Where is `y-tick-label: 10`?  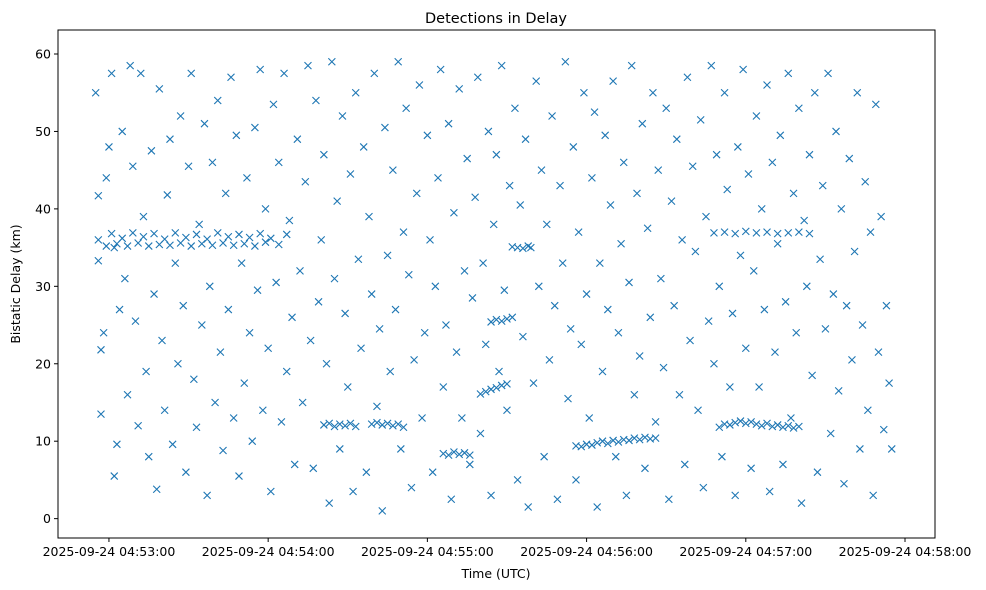
y-tick-label: 10 is located at coordinates (43, 441).